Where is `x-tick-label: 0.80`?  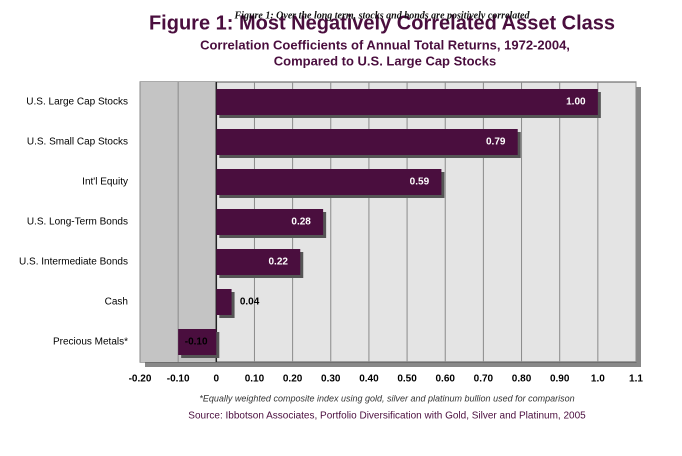 x-tick-label: 0.80 is located at coordinates (522, 379).